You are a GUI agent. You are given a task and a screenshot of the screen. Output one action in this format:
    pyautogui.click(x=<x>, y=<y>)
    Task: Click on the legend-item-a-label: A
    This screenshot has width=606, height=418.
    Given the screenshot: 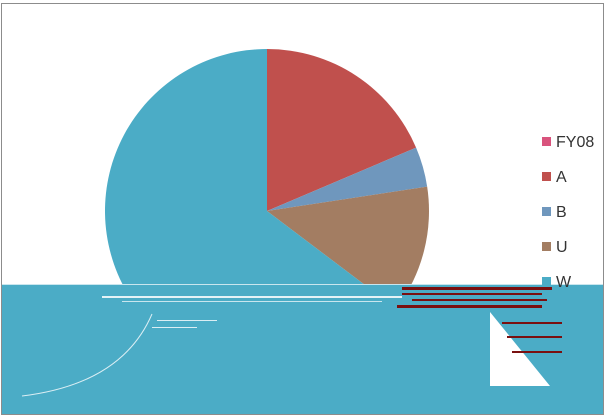 What is the action you would take?
    pyautogui.click(x=561, y=177)
    